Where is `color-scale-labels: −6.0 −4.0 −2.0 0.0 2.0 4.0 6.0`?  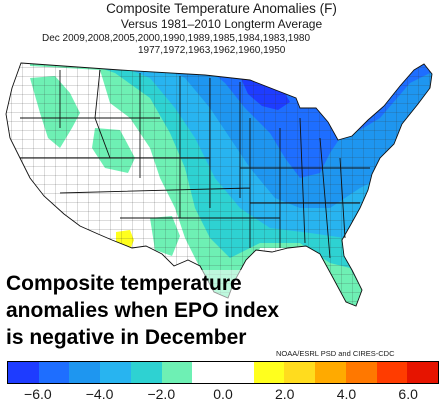
color-scale-labels: −6.0 −4.0 −2.0 0.0 2.0 4.0 6.0 is located at coordinates (221, 396).